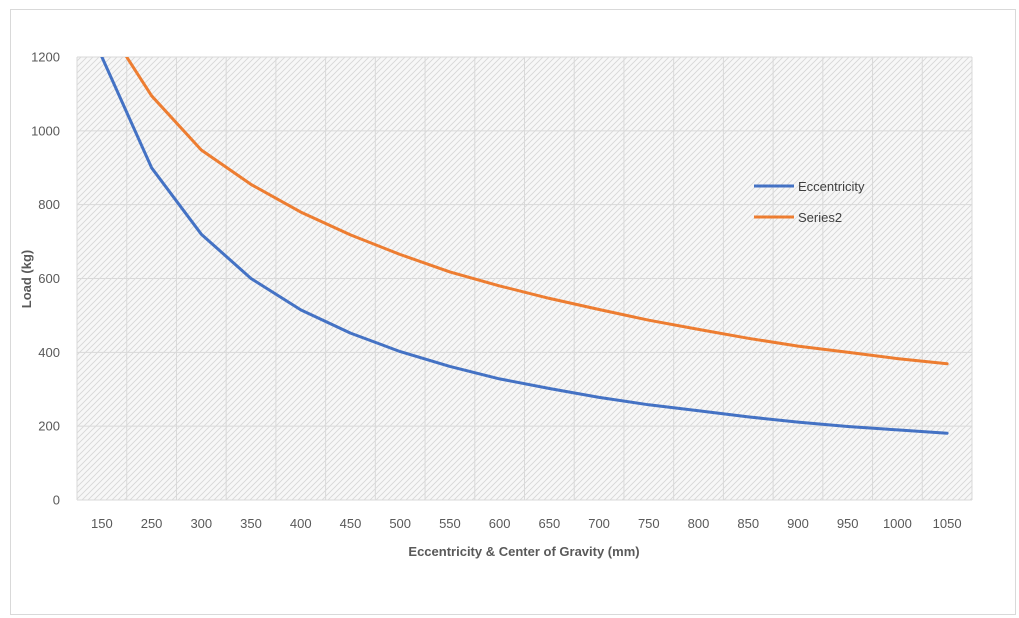  I want to click on x-tick-label: 550, so click(450, 523).